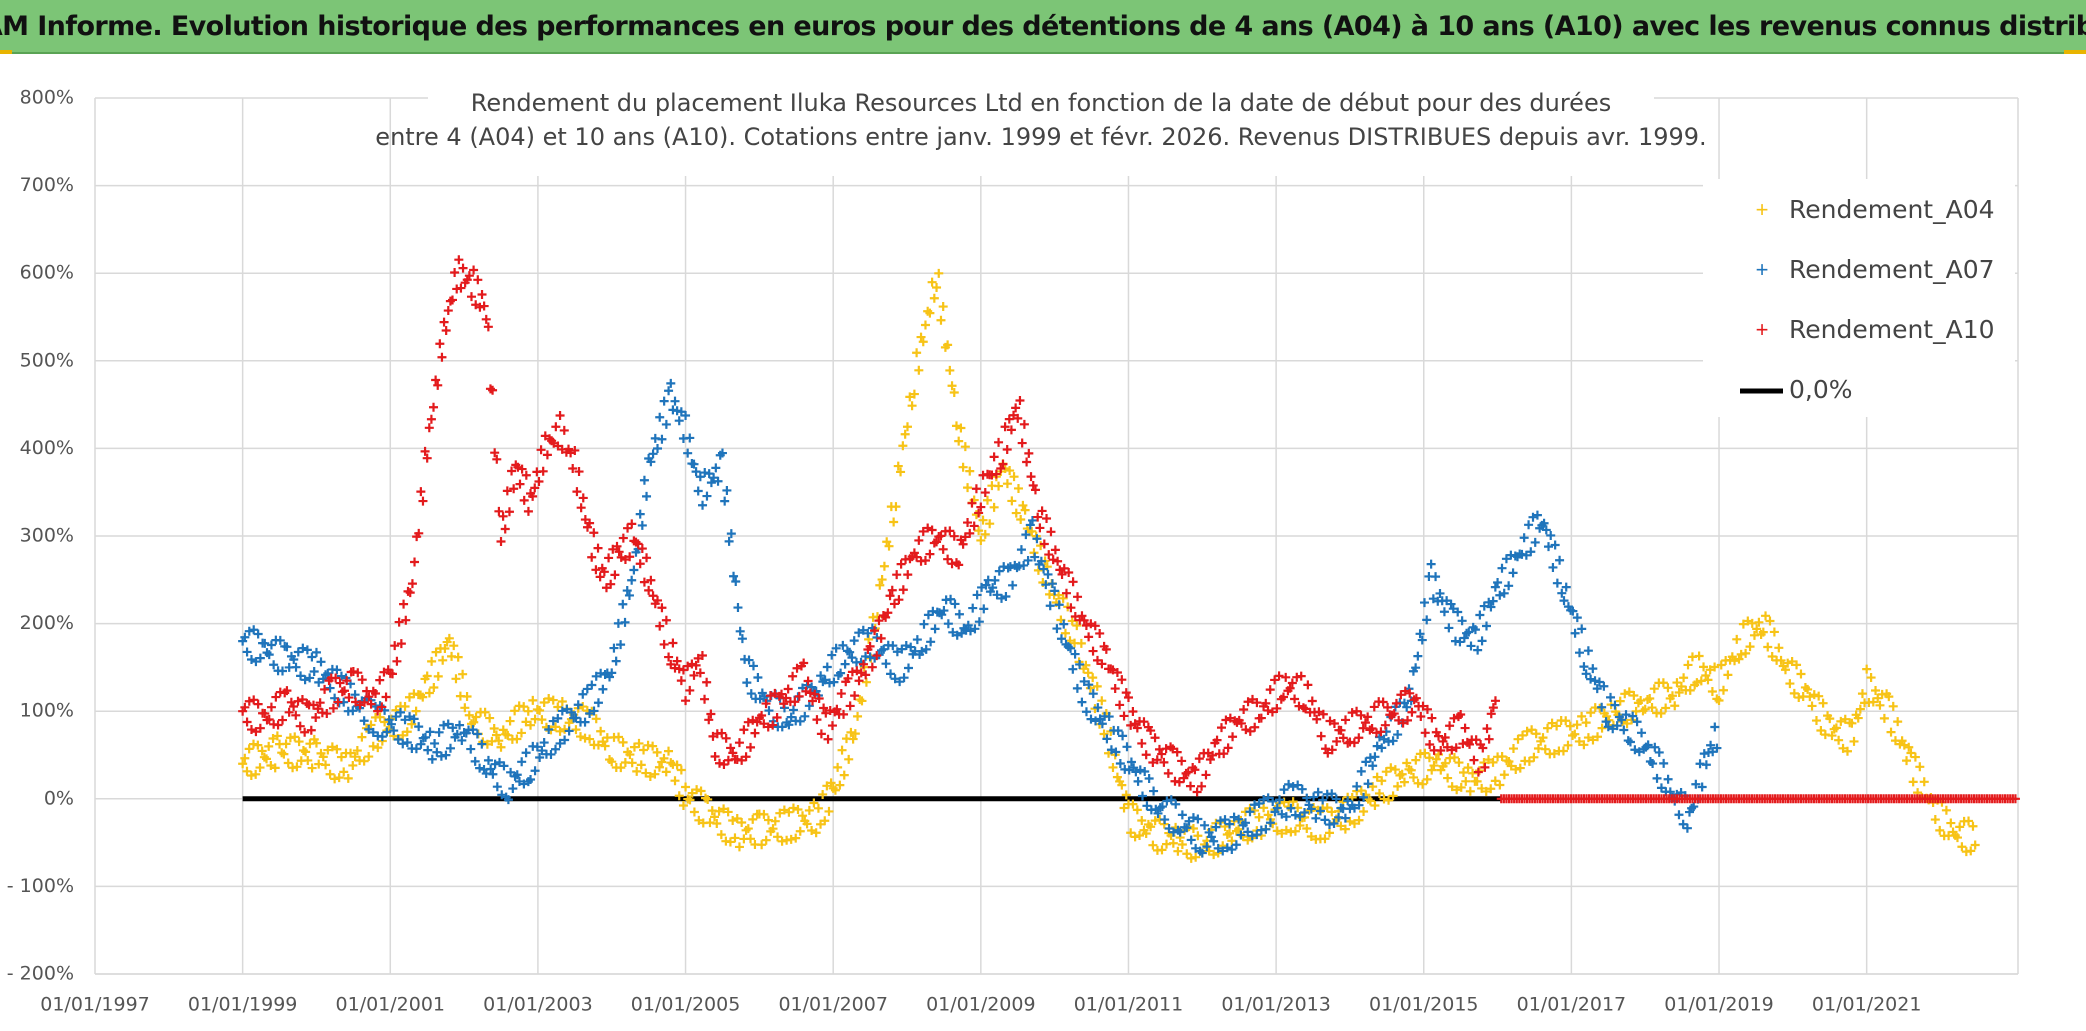 Image resolution: width=2086 pixels, height=1031 pixels. What do you see at coordinates (1821, 389) in the screenshot?
I see `legend-label-zero: 0,0%` at bounding box center [1821, 389].